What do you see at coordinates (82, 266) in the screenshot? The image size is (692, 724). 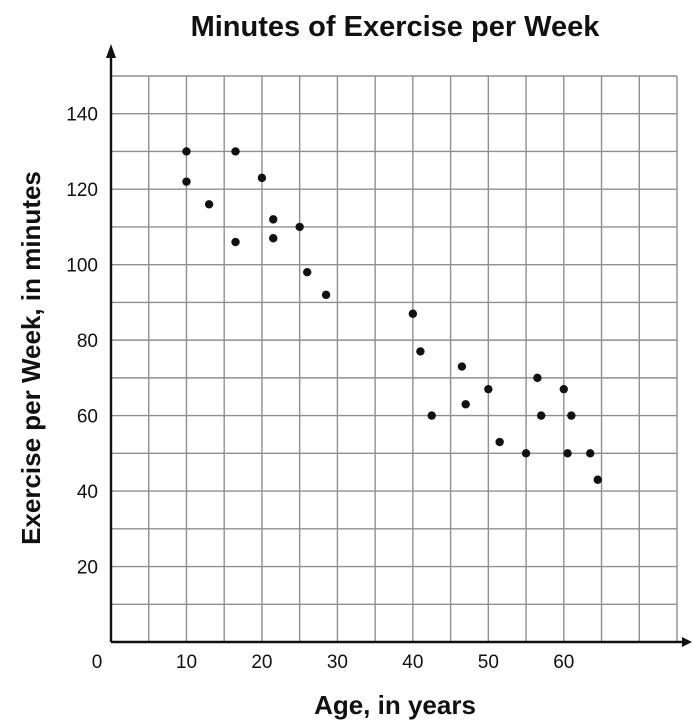 I see `y-tick-label: 100` at bounding box center [82, 266].